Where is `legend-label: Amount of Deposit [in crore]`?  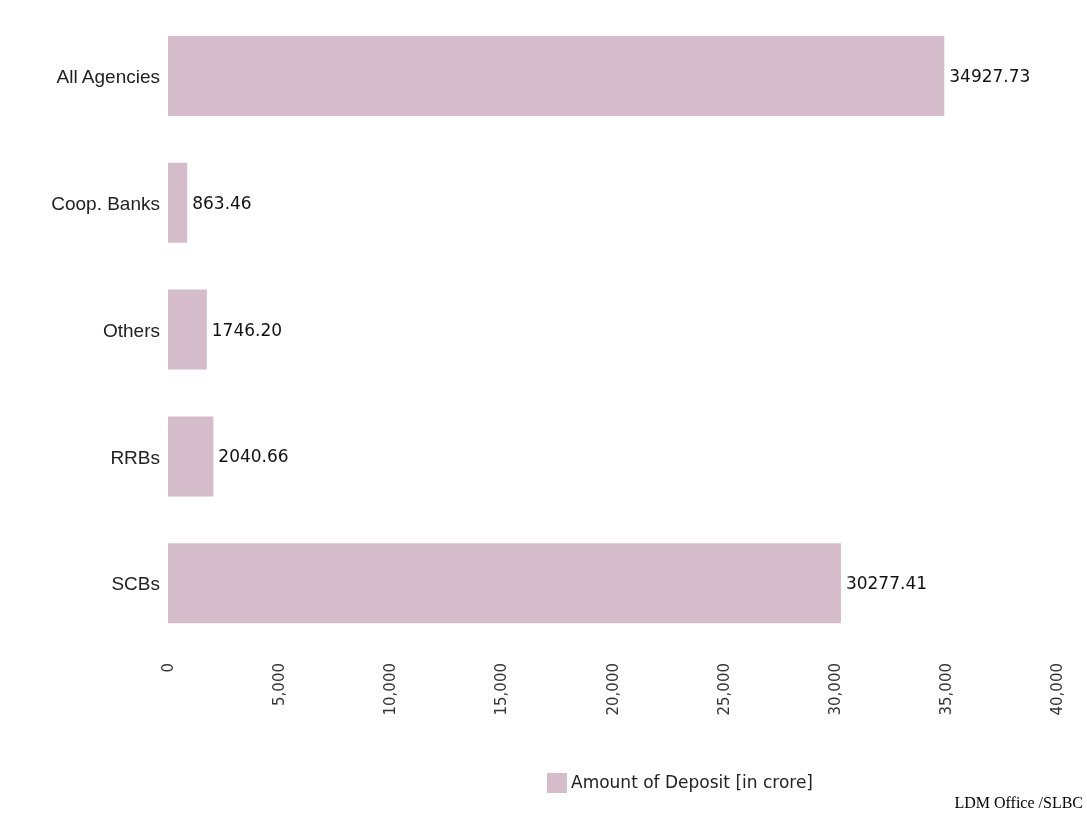
legend-label: Amount of Deposit [in crore] is located at coordinates (692, 782).